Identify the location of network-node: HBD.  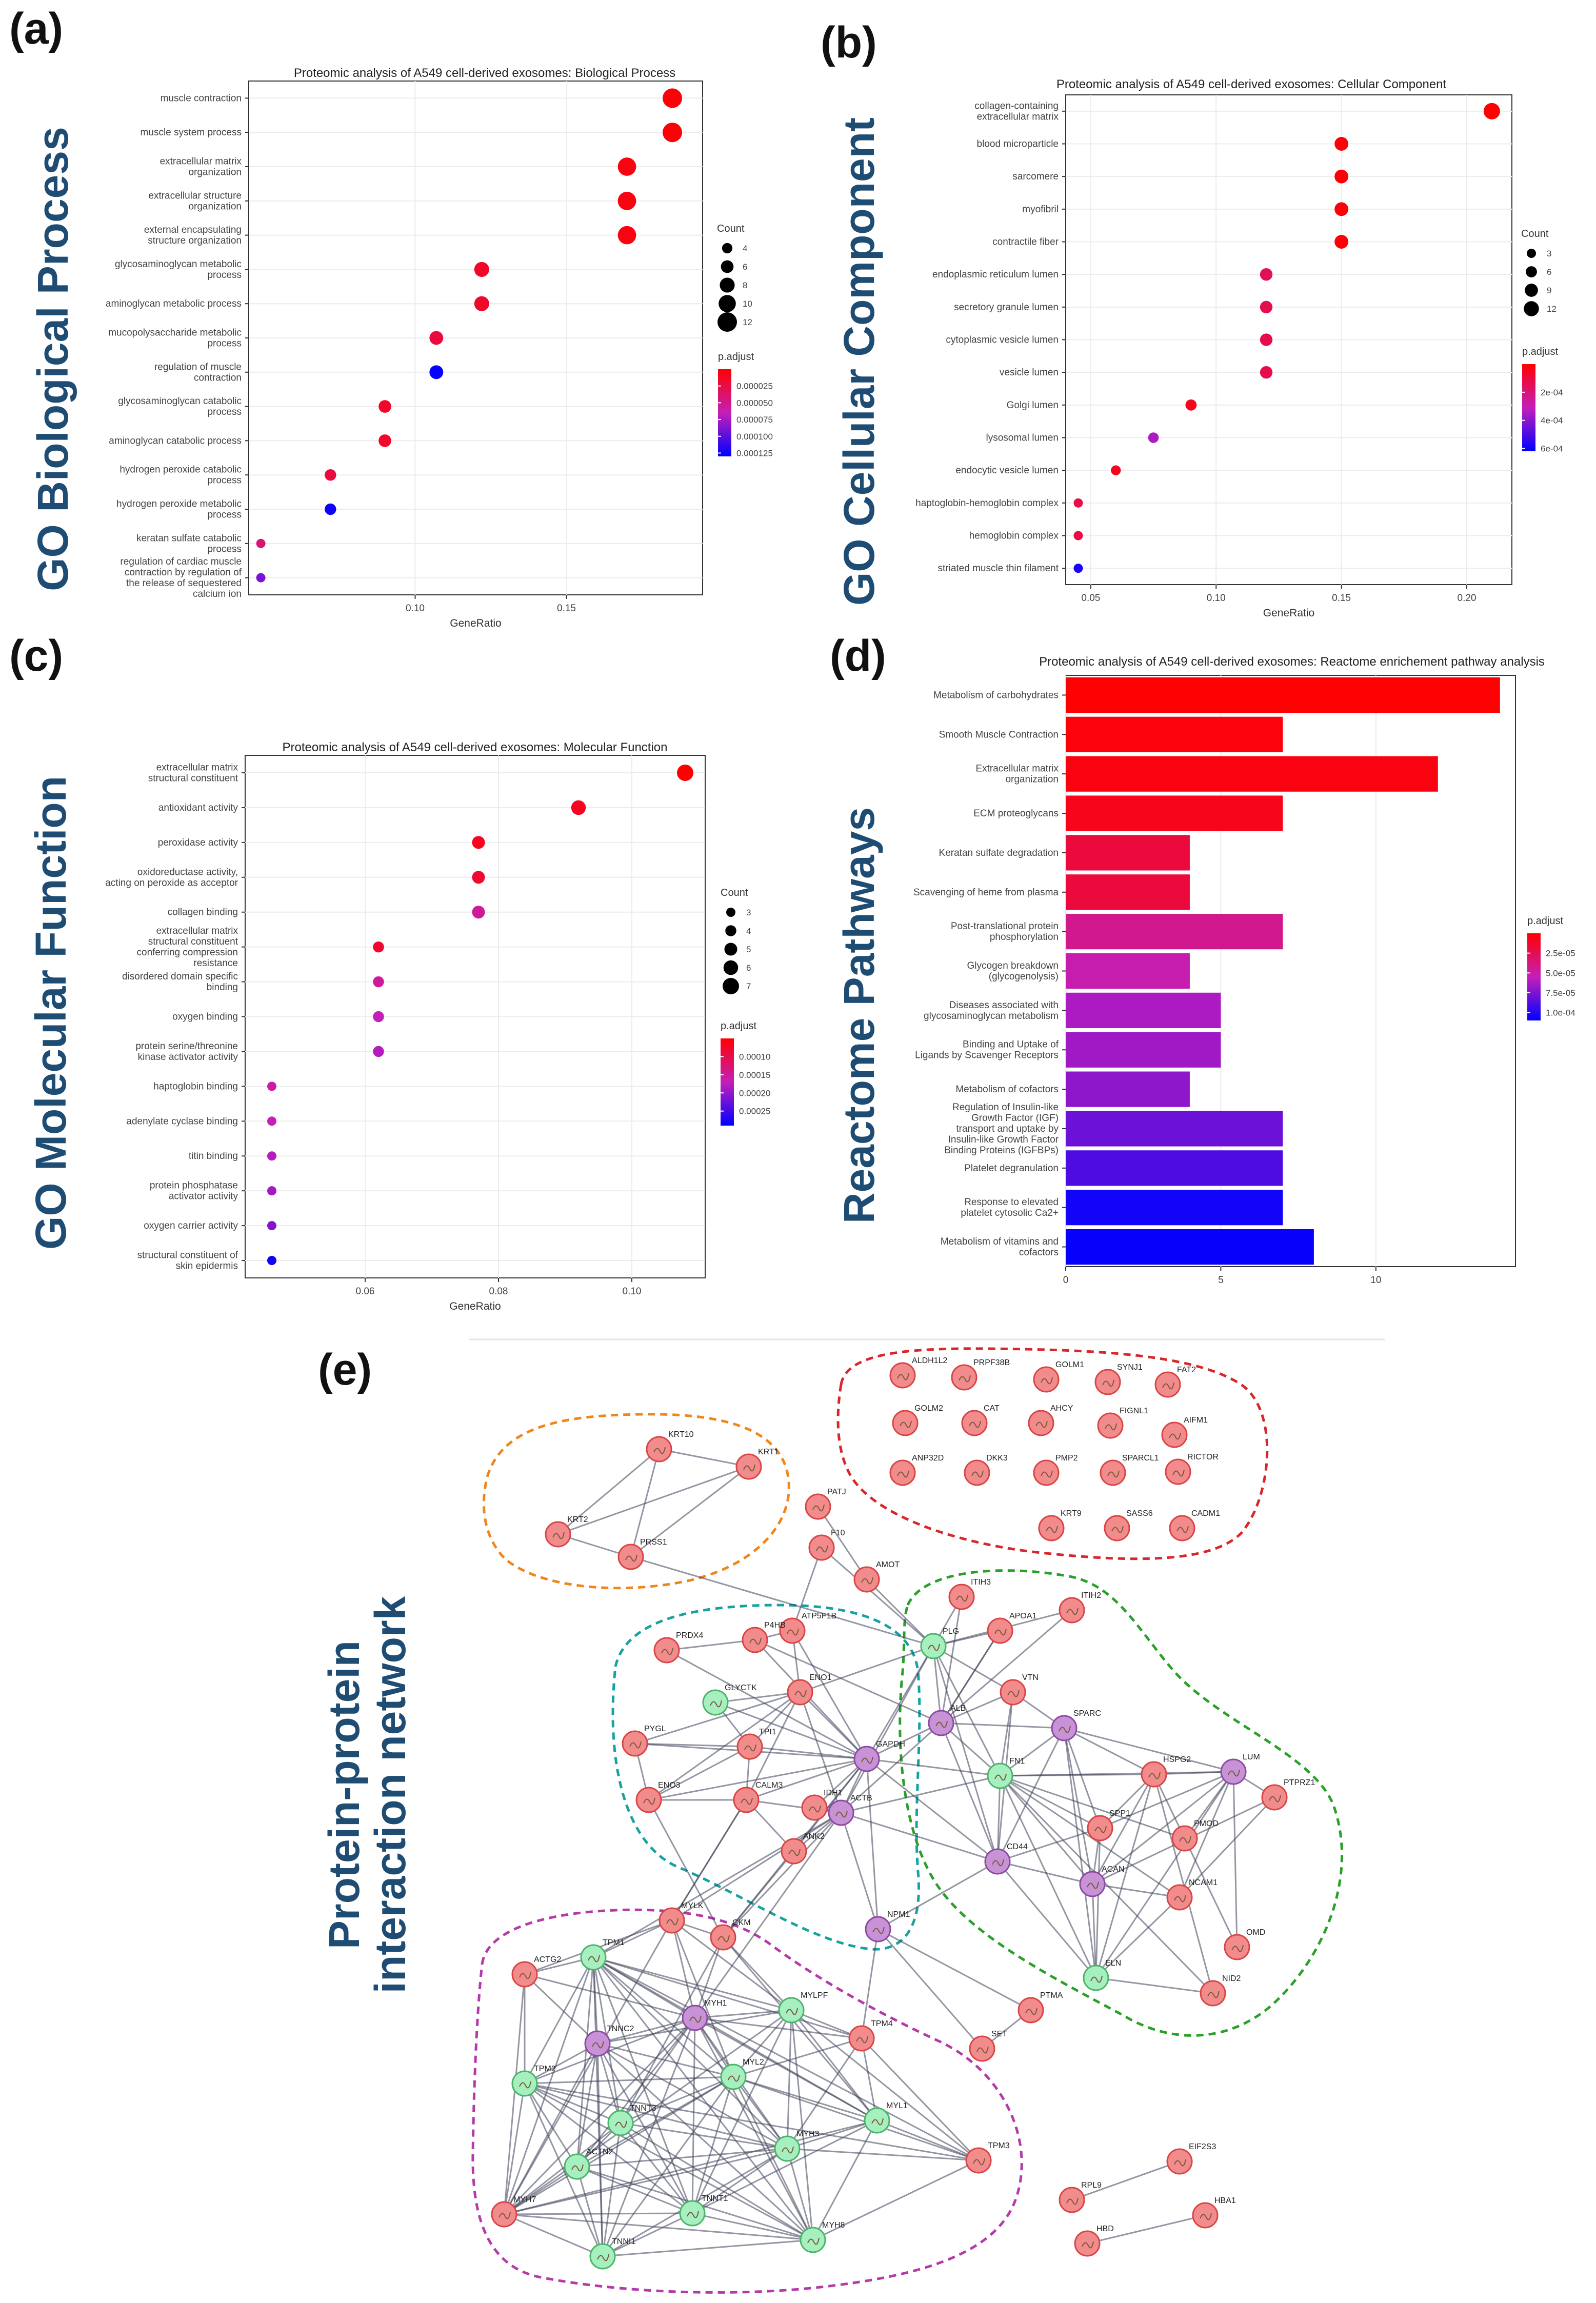
(1094, 2241).